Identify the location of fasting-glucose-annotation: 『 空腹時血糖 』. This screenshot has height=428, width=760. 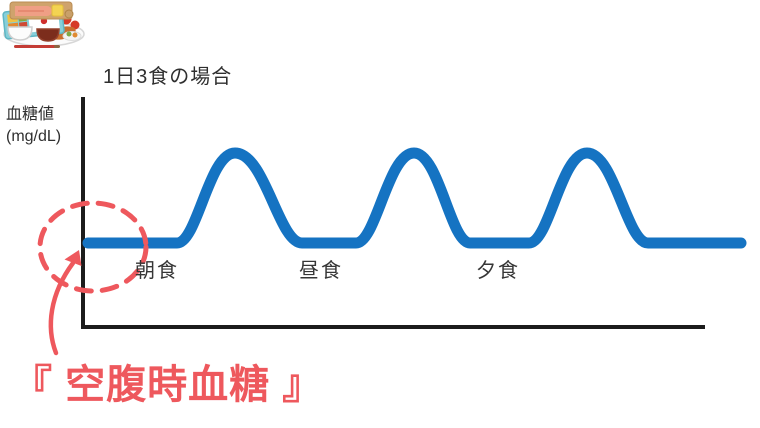
(168, 385).